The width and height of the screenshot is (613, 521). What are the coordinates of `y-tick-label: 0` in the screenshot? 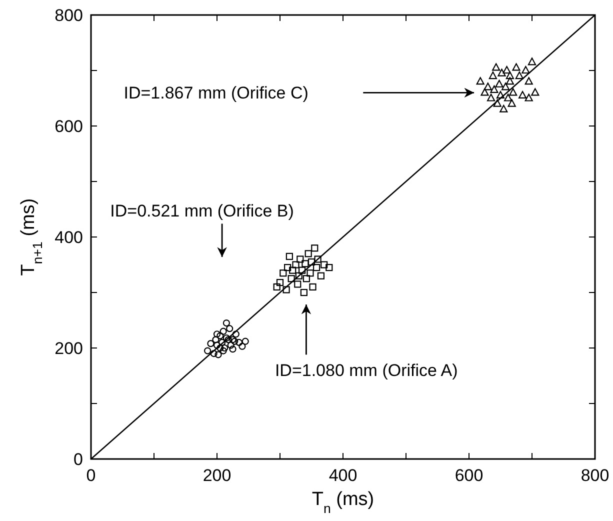 It's located at (78, 459).